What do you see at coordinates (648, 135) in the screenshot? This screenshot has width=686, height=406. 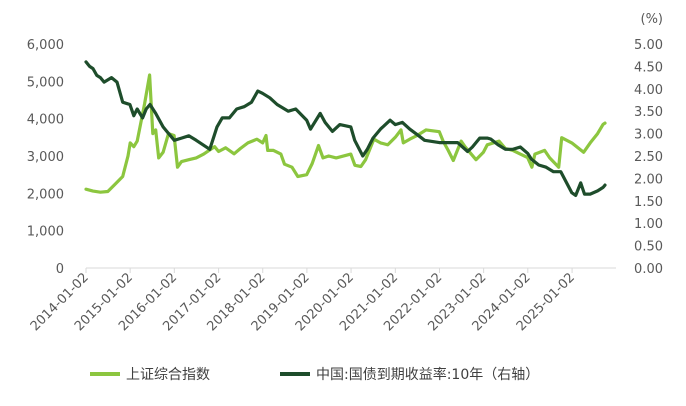 I see `right-tick-label: 3.00` at bounding box center [648, 135].